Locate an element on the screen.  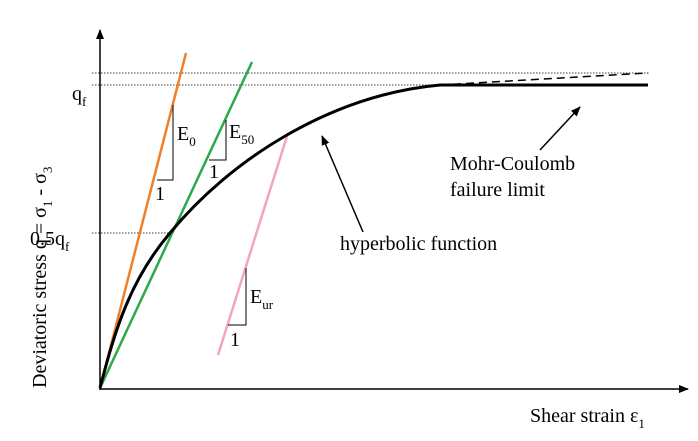
modulus-label: E0 is located at coordinates (186, 136).